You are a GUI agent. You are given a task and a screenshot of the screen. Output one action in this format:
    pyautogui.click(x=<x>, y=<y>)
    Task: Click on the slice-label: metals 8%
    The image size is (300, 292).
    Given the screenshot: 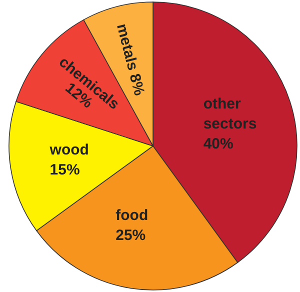 What is the action you would take?
    pyautogui.click(x=130, y=60)
    